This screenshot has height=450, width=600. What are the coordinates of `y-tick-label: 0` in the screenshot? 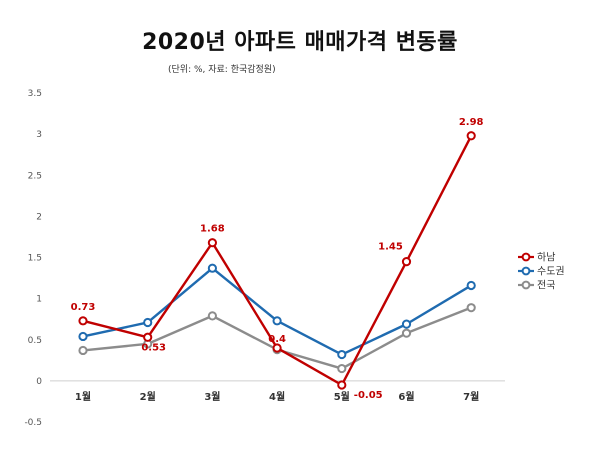 It's located at (39, 382).